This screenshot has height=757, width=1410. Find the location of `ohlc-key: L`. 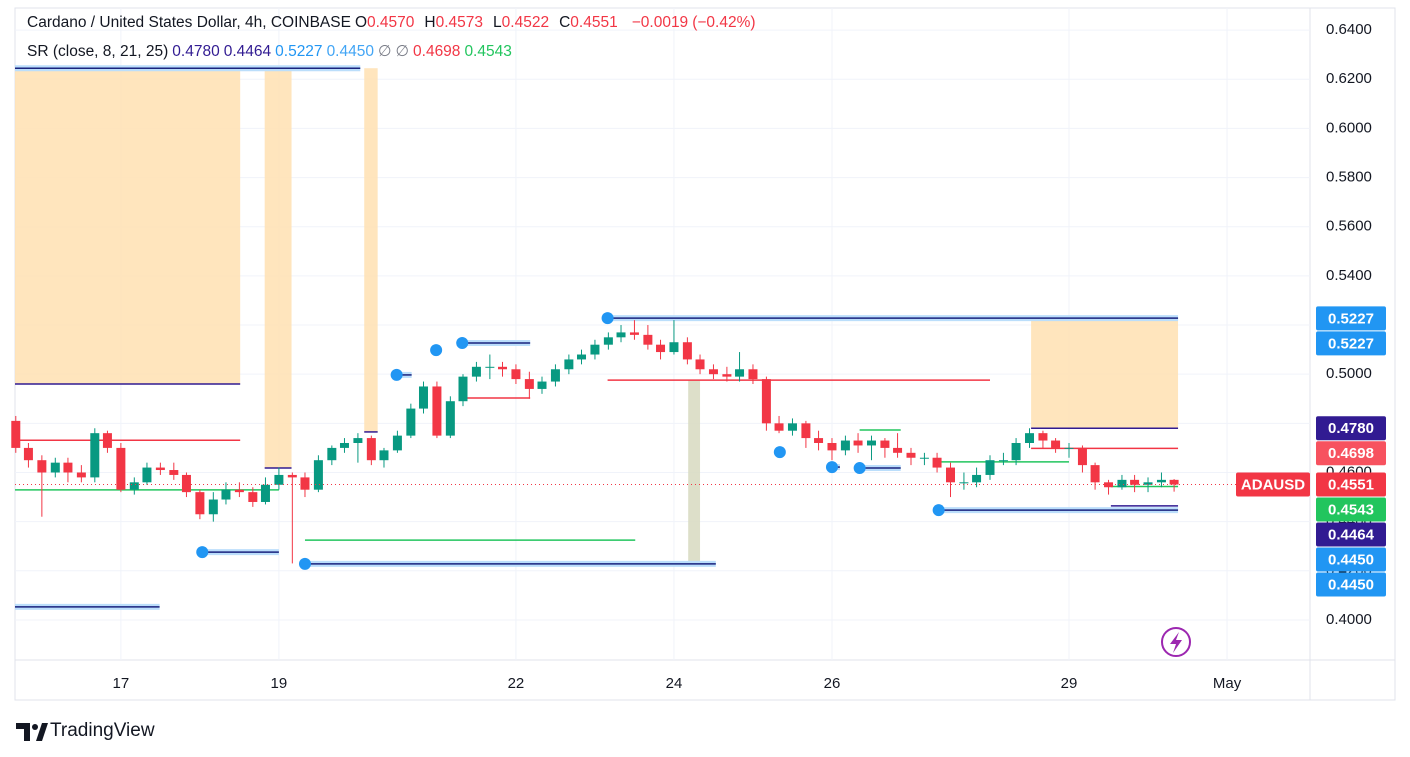

ohlc-key: L is located at coordinates (497, 22).